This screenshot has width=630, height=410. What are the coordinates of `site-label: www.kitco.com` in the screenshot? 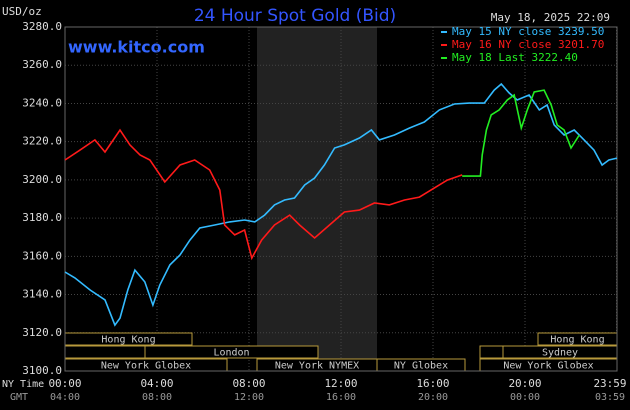 It's located at (136, 47).